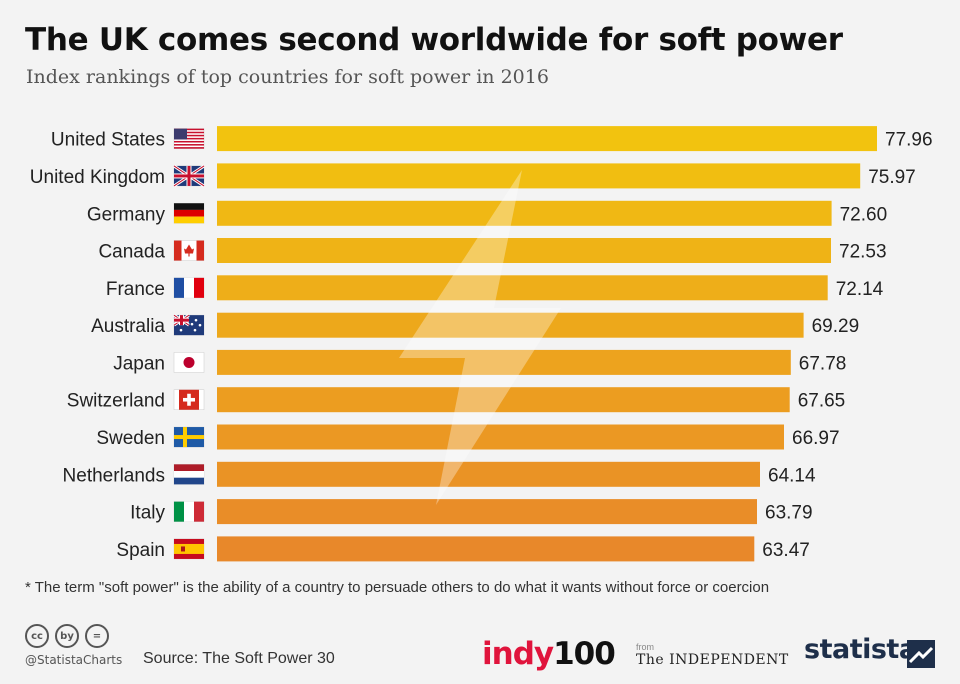  What do you see at coordinates (108, 140) in the screenshot?
I see `category-label: United States` at bounding box center [108, 140].